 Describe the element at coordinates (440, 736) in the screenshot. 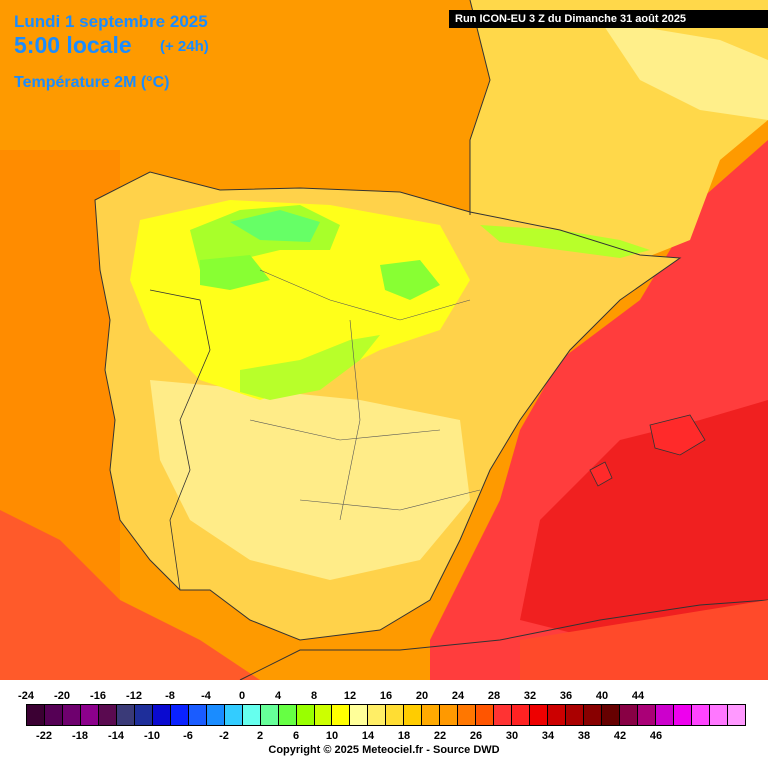

I see `legend-tick-label: 22` at that location.